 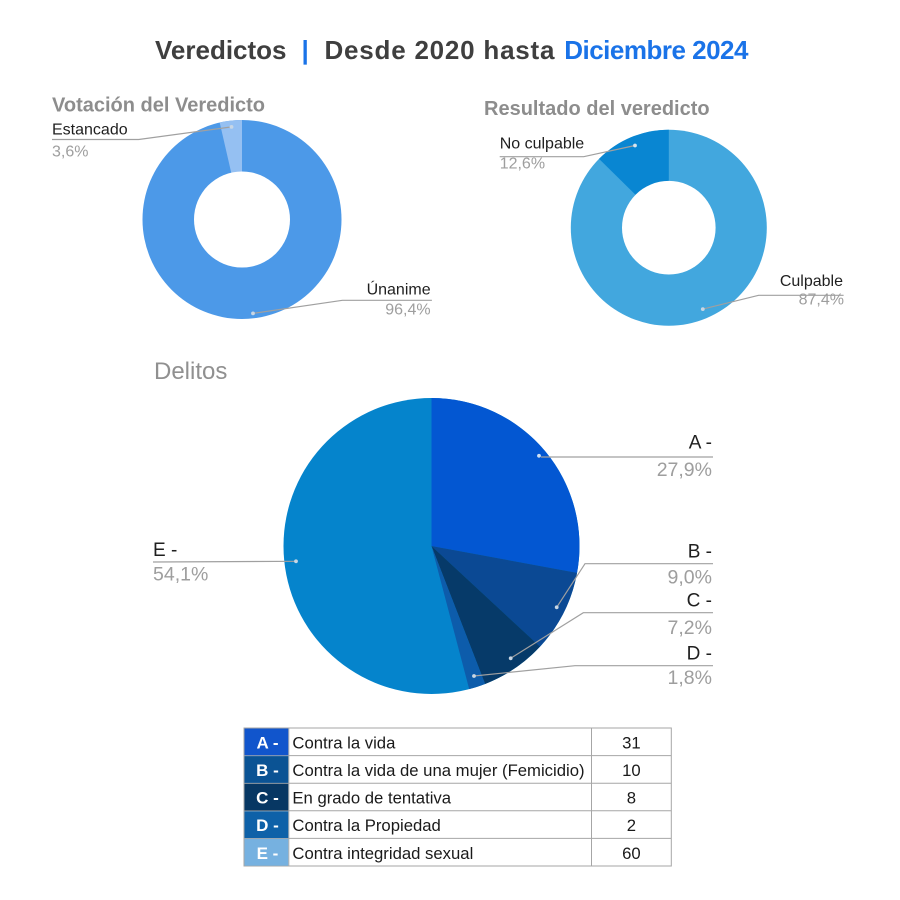 I want to click on svg-text: 3,6%, so click(x=70, y=152).